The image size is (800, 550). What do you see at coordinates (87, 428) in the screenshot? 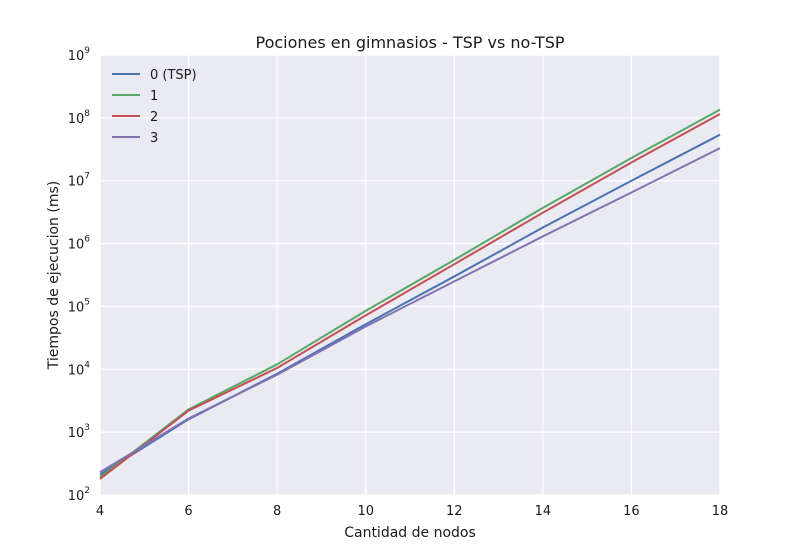
I see `y-tick-exponent: 3` at bounding box center [87, 428].